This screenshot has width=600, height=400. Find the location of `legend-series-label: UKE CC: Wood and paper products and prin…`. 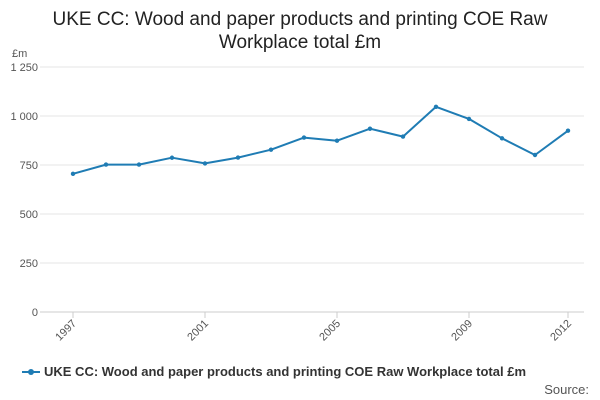

legend-series-label: UKE CC: Wood and paper products and prin… is located at coordinates (285, 371).